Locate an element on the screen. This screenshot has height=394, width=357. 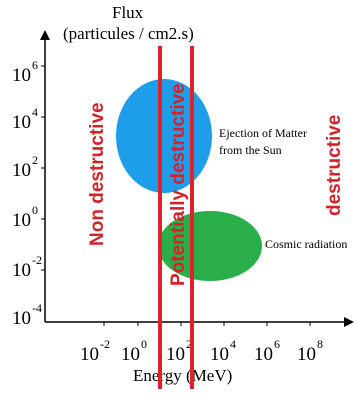
x-axis-title: Energy (MeV) is located at coordinates (182, 375).